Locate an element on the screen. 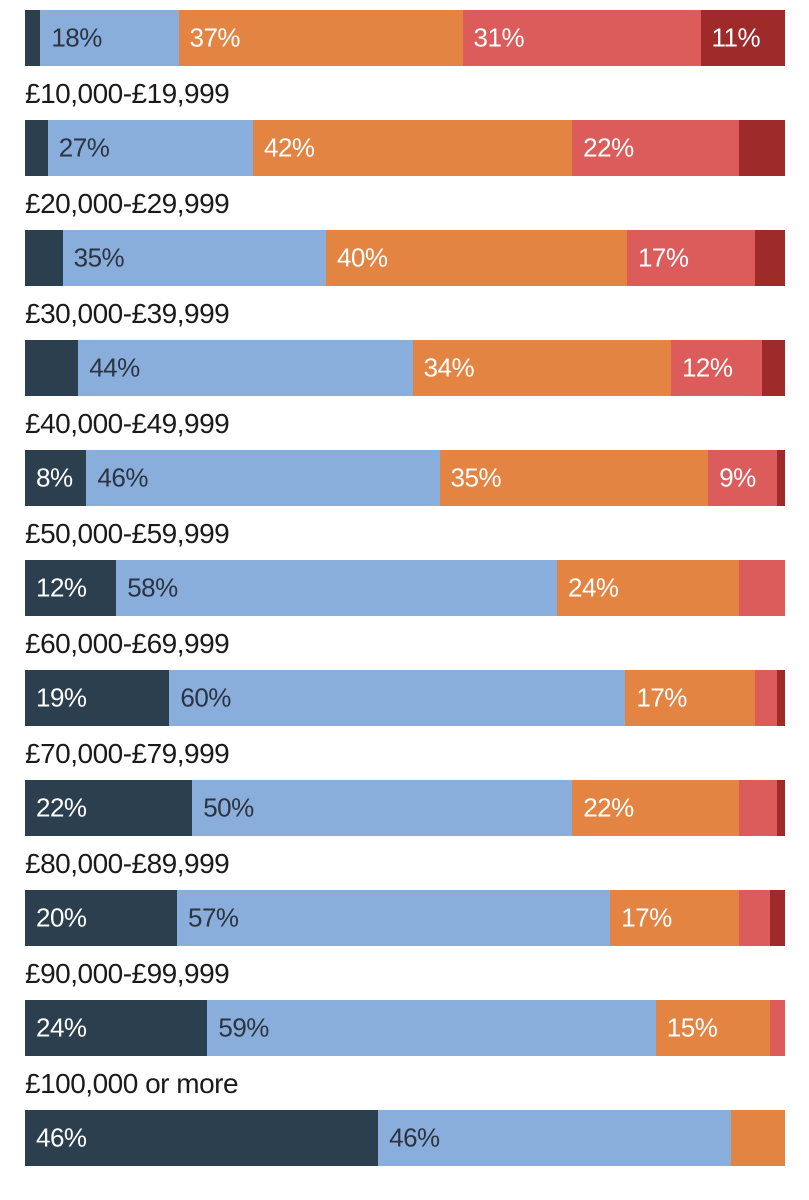 This screenshot has height=1200, width=809. data-label: 37% is located at coordinates (215, 37).